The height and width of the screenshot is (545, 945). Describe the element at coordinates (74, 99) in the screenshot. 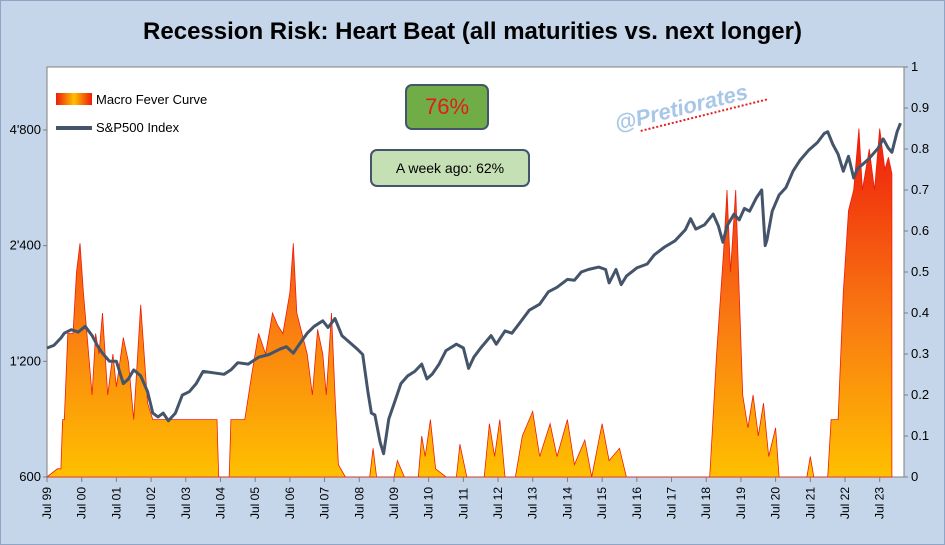

I see `legend-swatch-fever` at that location.